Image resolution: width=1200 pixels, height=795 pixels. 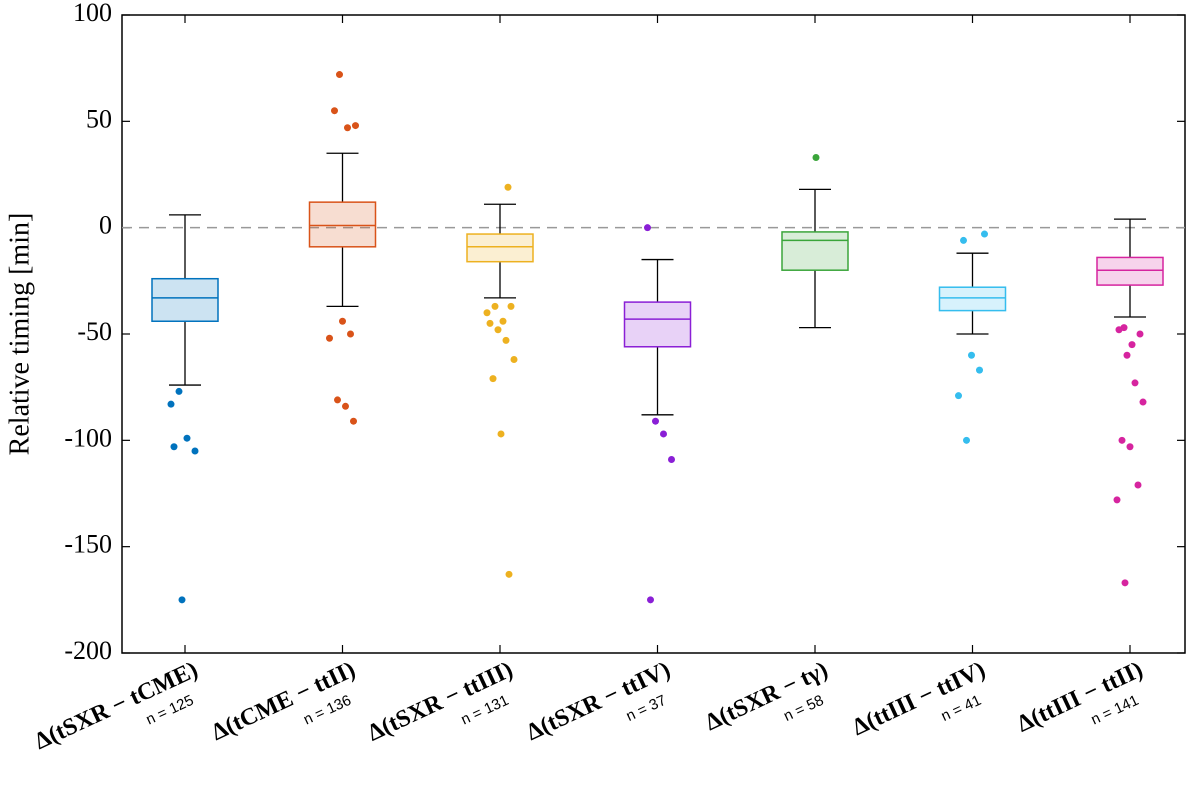 I want to click on y-tick-label: 0, so click(x=105, y=225).